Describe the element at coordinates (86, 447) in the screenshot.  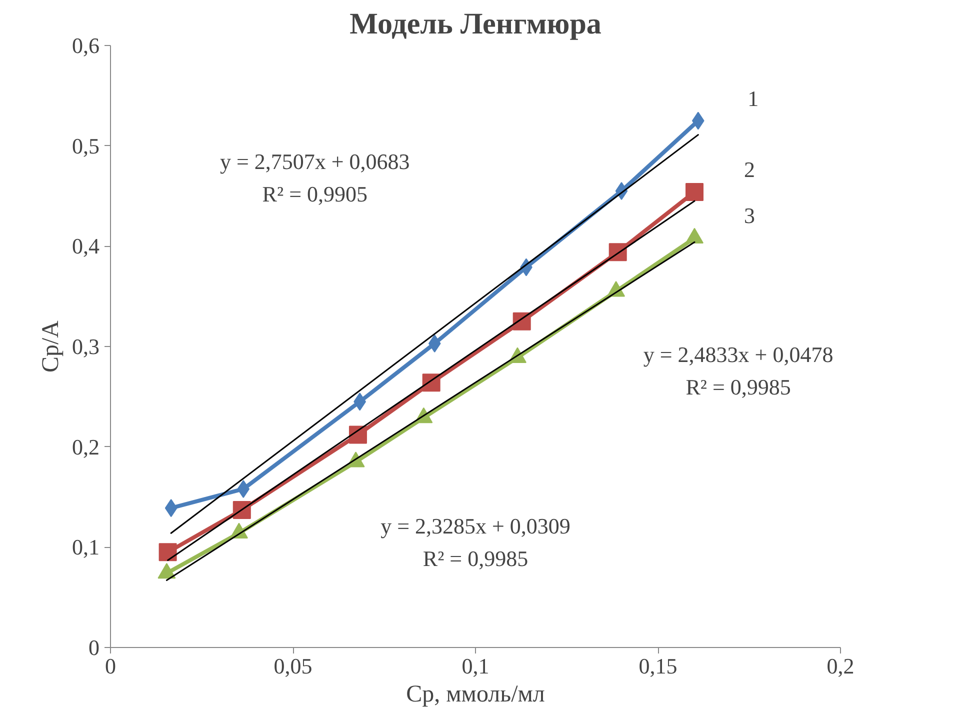
I see `y-tick-label: 0,2` at that location.